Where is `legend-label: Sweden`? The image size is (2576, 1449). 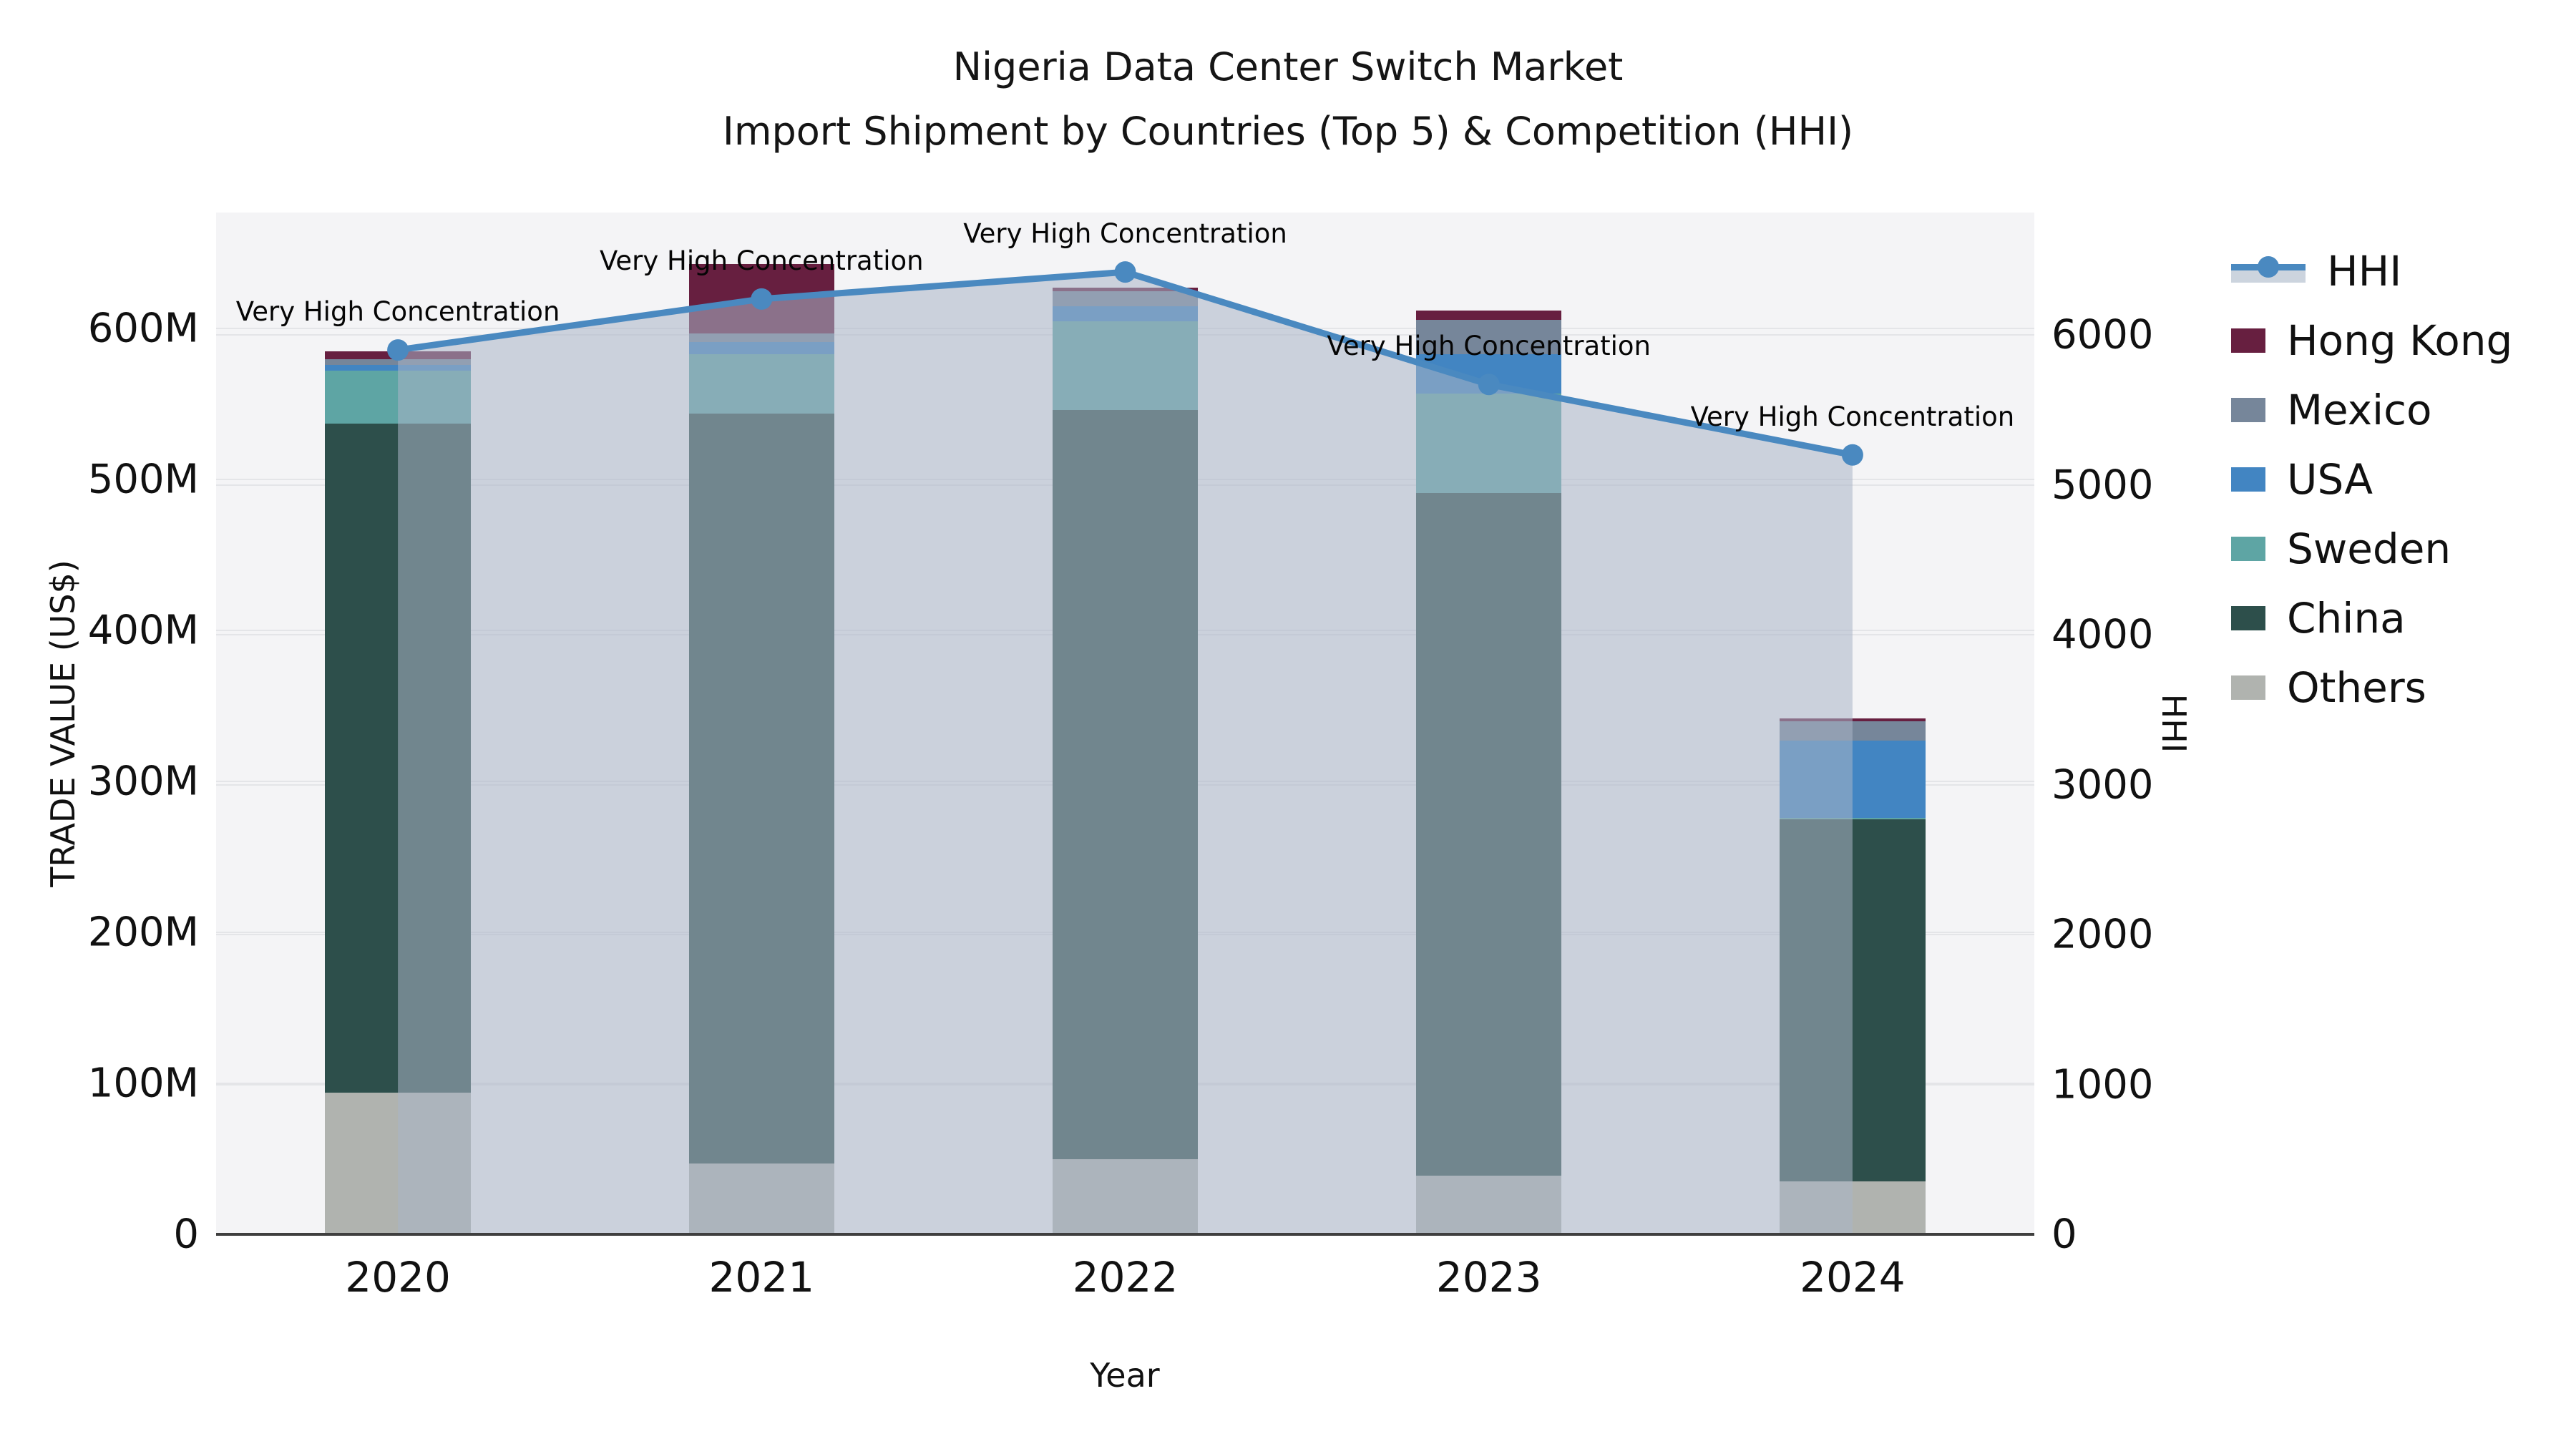
legend-label: Sweden is located at coordinates (2369, 548).